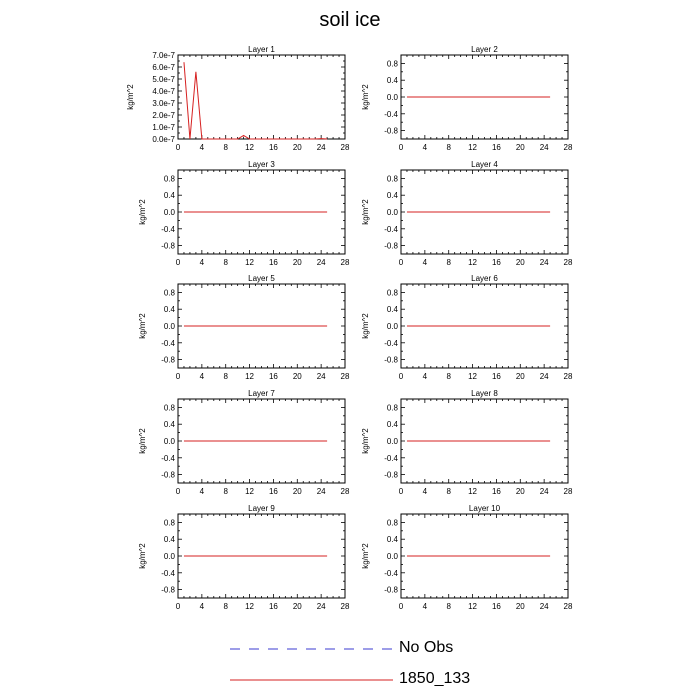 This screenshot has width=700, height=700. Describe the element at coordinates (261, 164) in the screenshot. I see `panel-title: Layer 3` at that location.